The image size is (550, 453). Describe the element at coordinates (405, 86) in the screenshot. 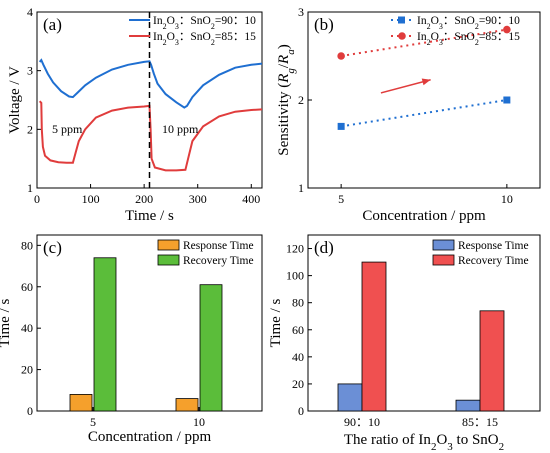

I see `panel-b-arrow` at that location.